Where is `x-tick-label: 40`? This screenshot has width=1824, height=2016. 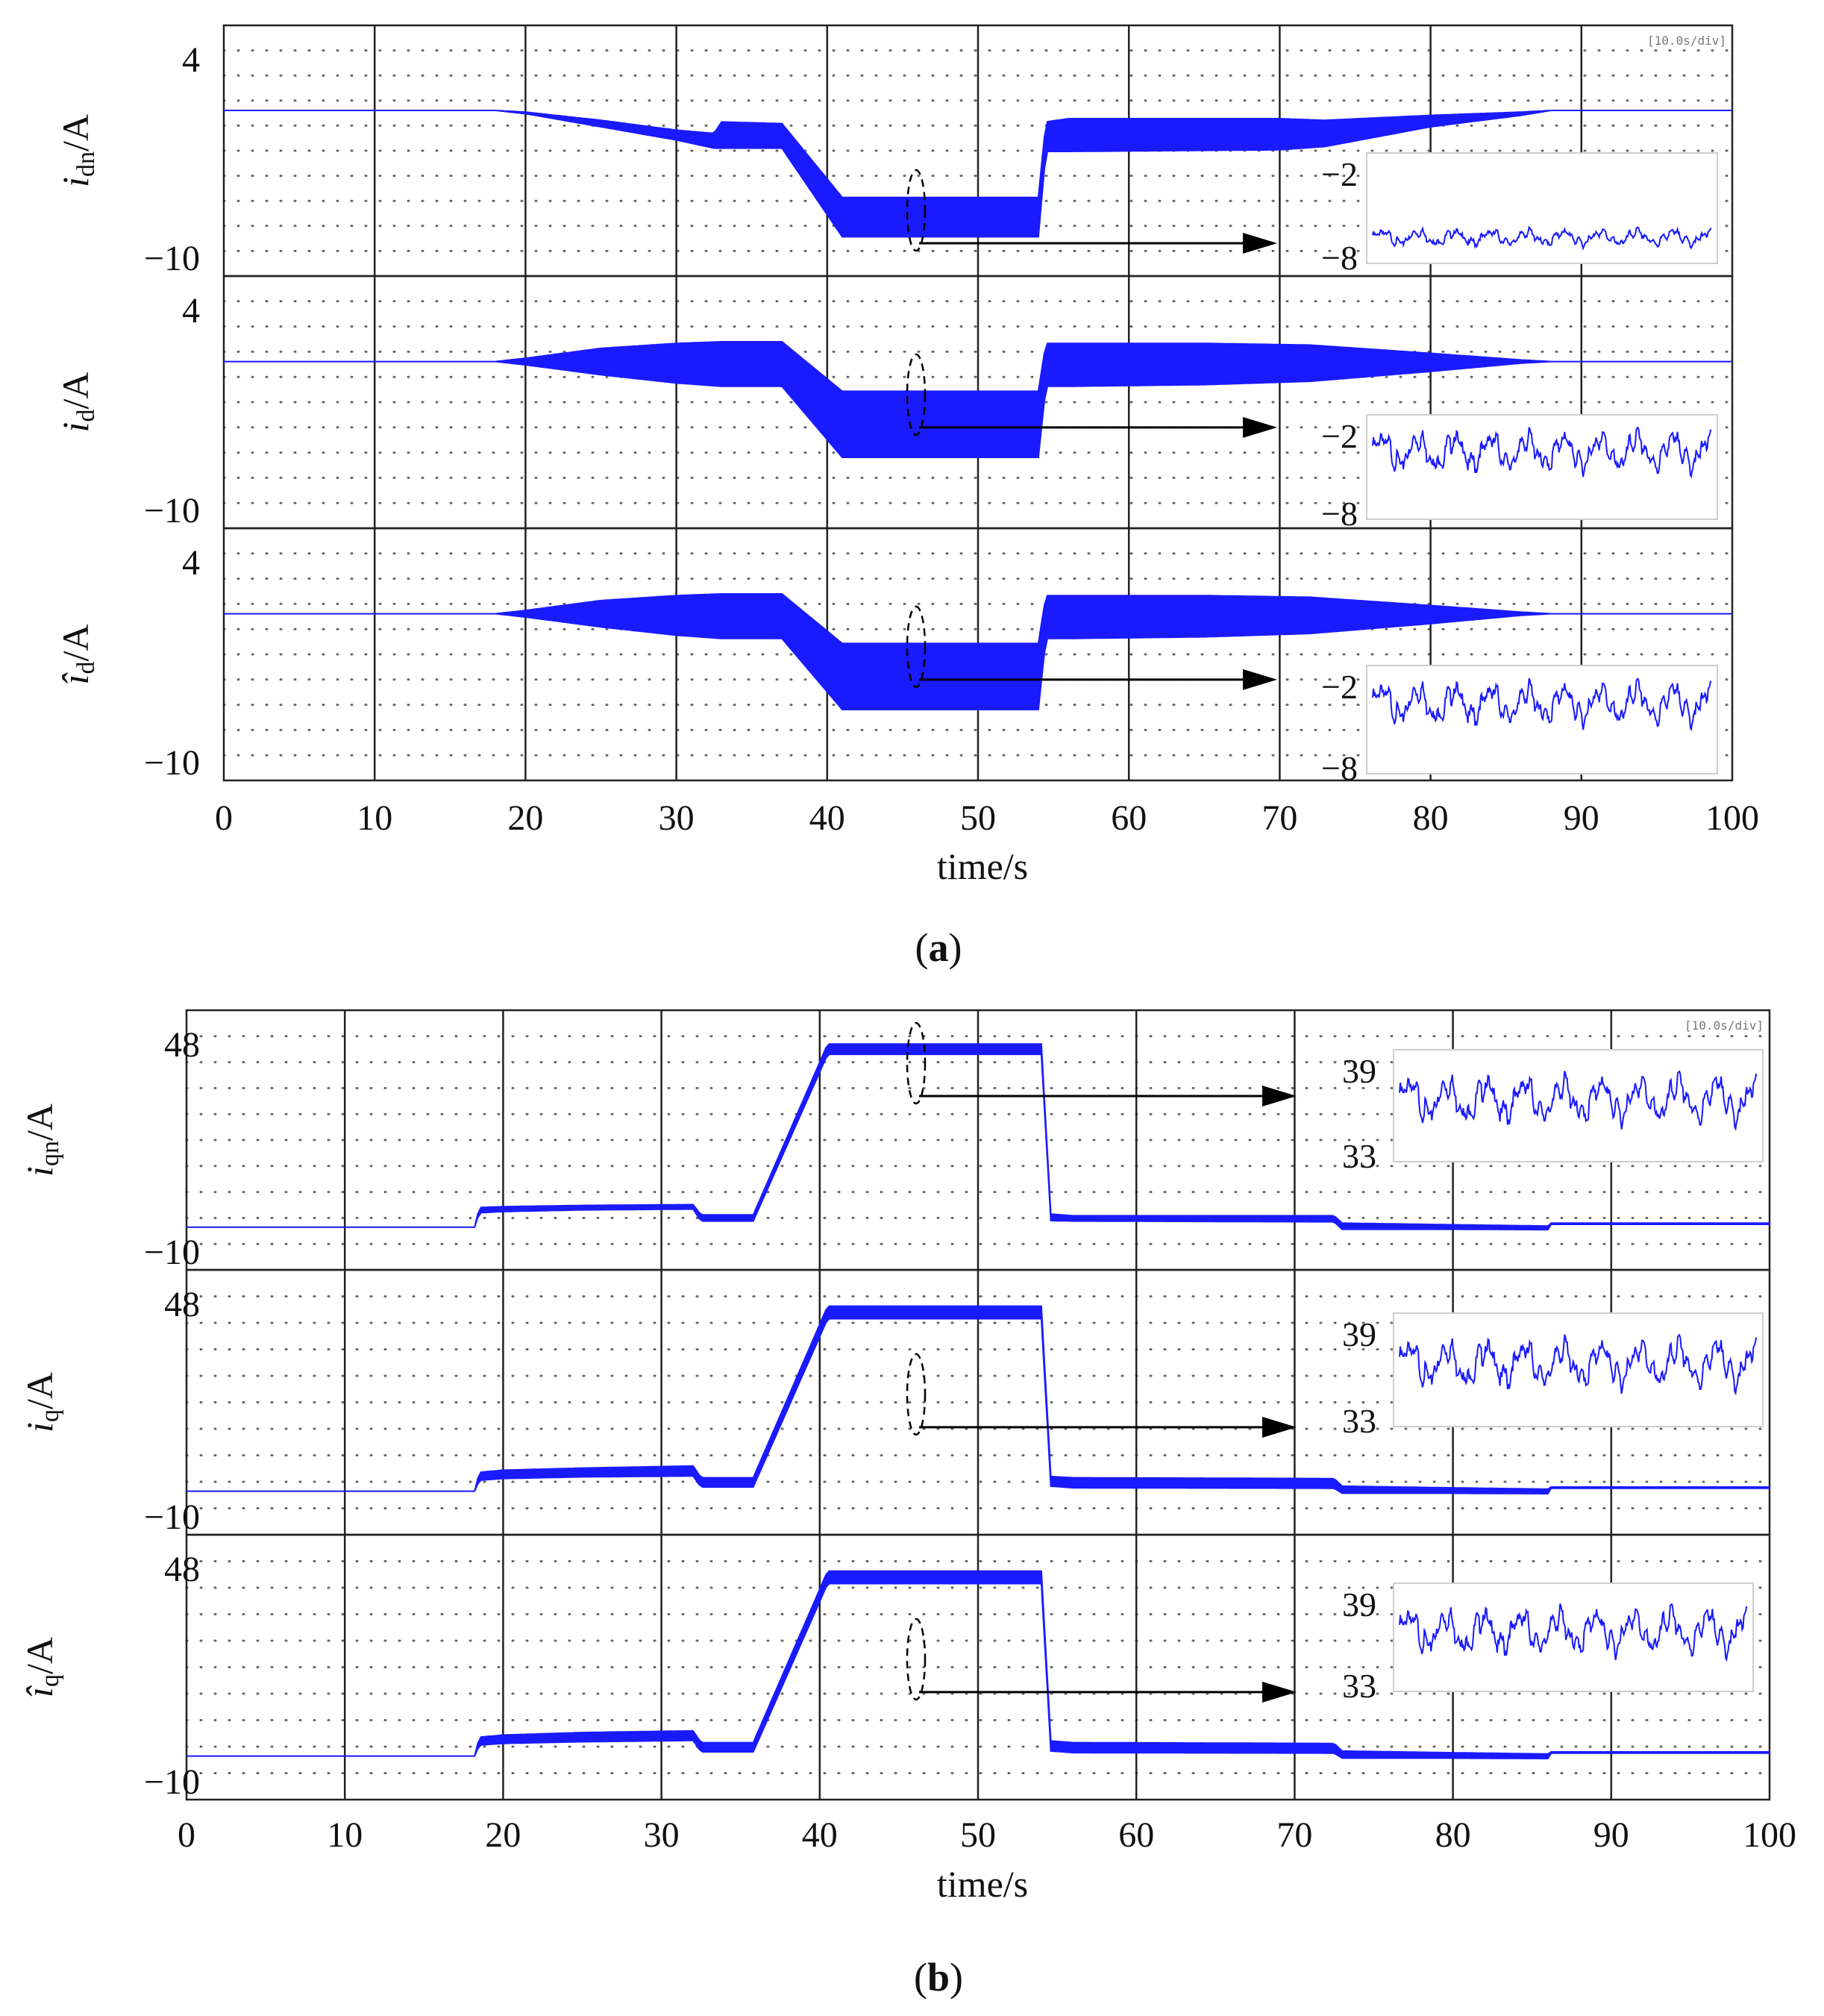
x-tick-label: 40 is located at coordinates (820, 1835).